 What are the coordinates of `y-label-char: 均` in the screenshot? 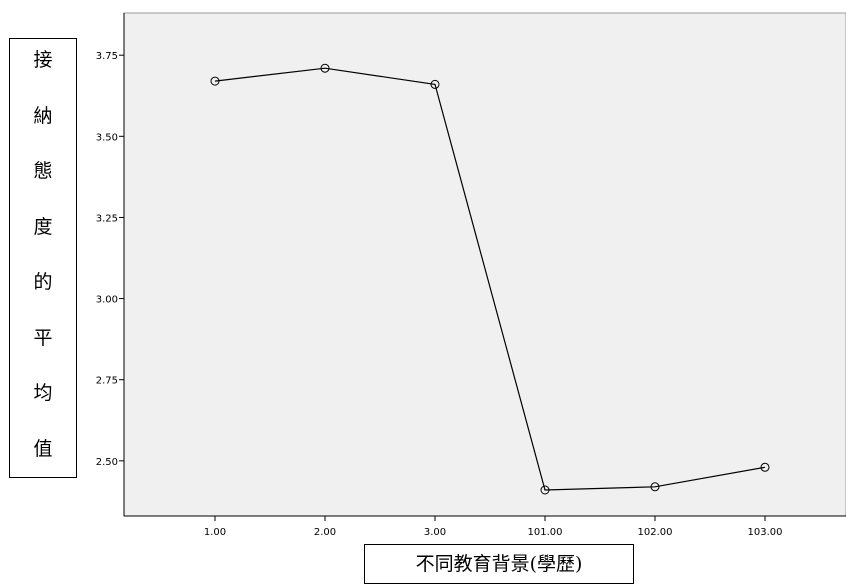 It's located at (43, 393).